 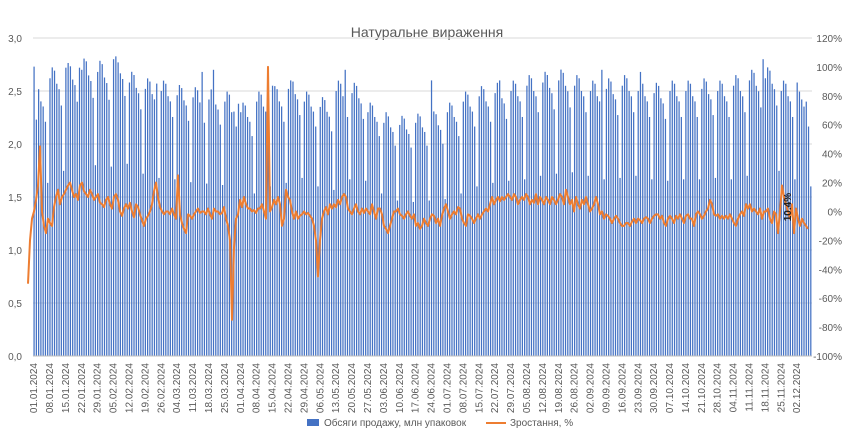 I want to click on x-tick-label: 10.06.2024, so click(x=400, y=388).